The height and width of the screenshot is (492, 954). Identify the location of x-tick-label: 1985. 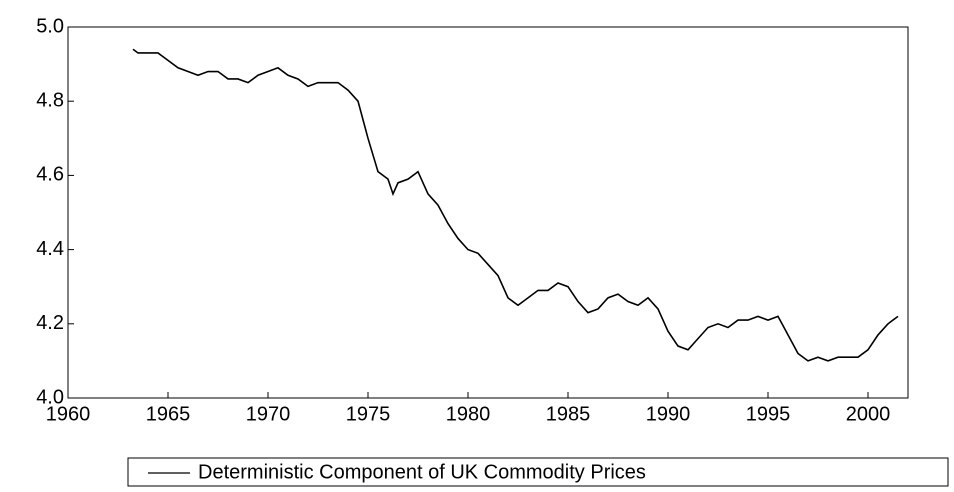
(568, 414).